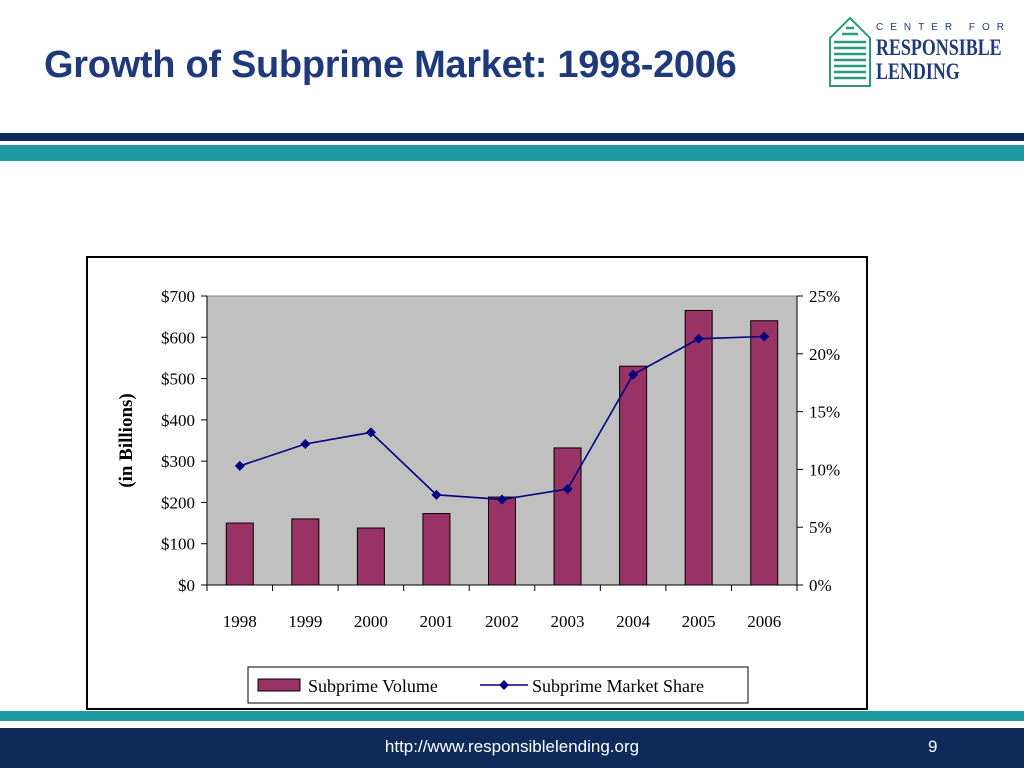 The width and height of the screenshot is (1024, 768). What do you see at coordinates (633, 621) in the screenshot?
I see `x-tick-label: 2004` at bounding box center [633, 621].